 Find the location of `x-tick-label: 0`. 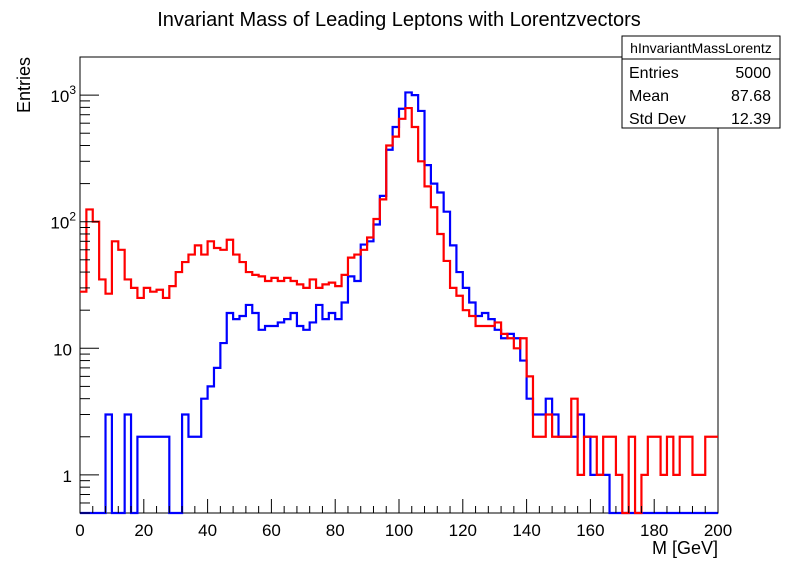

x-tick-label: 0 is located at coordinates (79, 530).